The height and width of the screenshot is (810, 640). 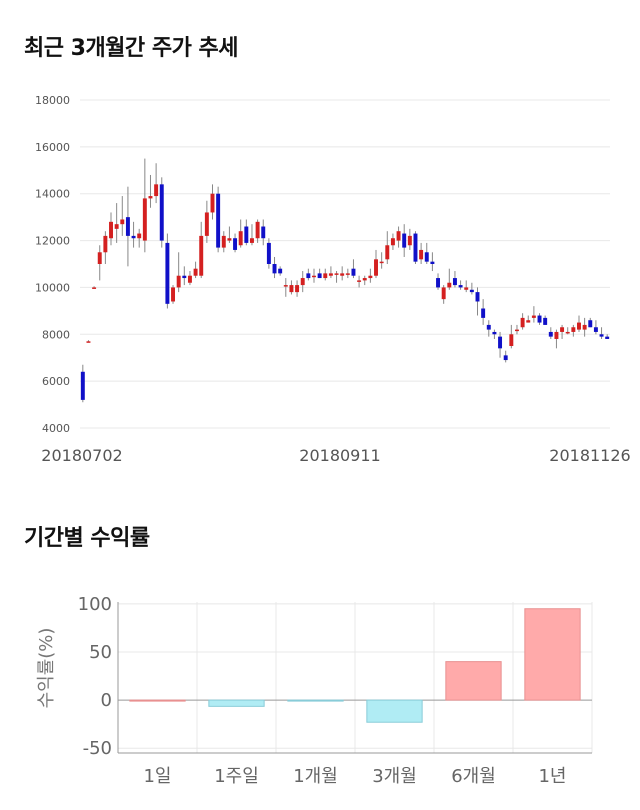 What do you see at coordinates (52, 194) in the screenshot?
I see `candle-y-tick: 14000` at bounding box center [52, 194].